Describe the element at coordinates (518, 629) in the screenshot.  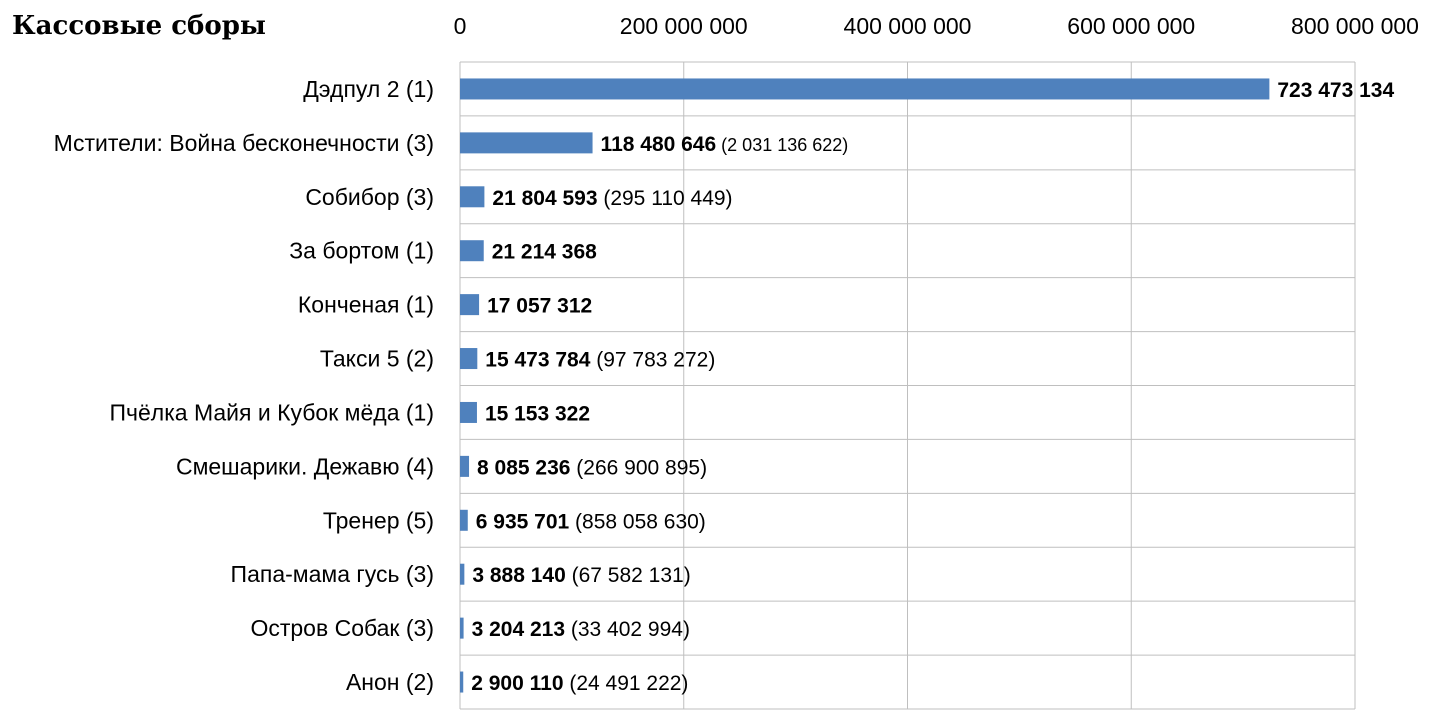
I see `value-label: 3 204 213` at that location.